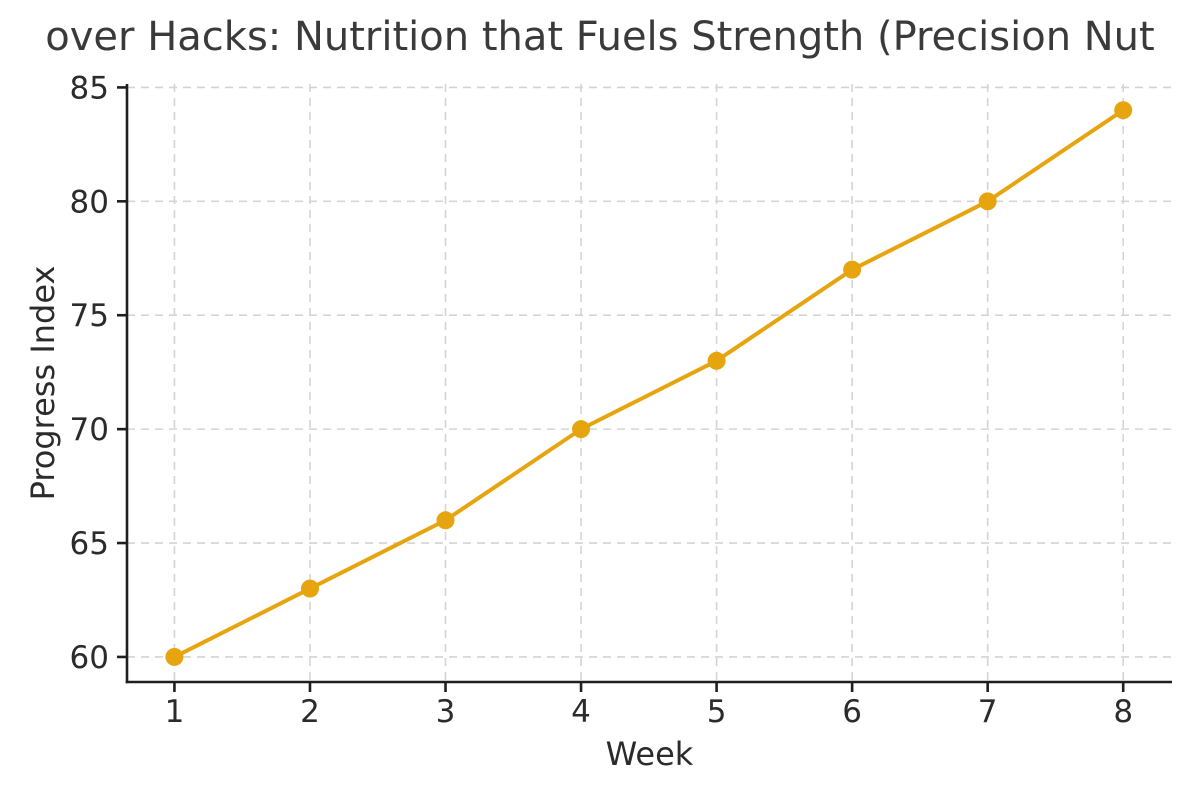 Image resolution: width=1200 pixels, height=800 pixels. What do you see at coordinates (89, 88) in the screenshot?
I see `y-tick-label: 85` at bounding box center [89, 88].